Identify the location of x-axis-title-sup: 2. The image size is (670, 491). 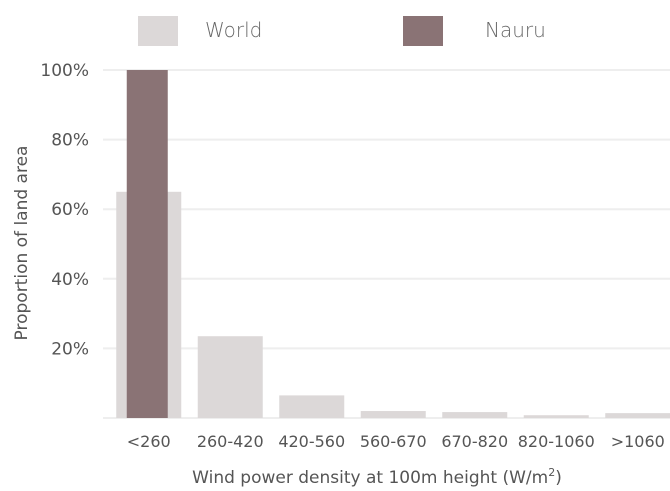
(551, 472).